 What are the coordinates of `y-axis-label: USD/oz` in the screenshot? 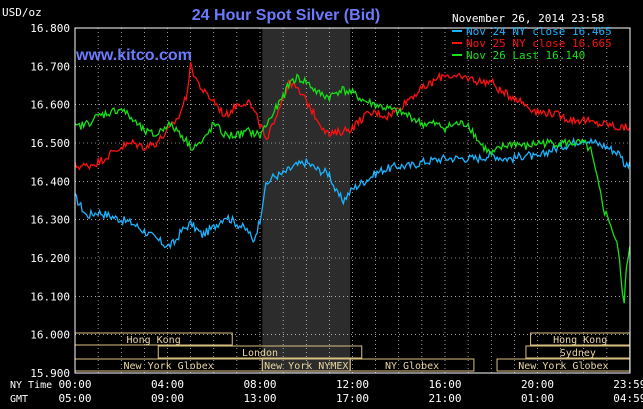 It's located at (22, 12).